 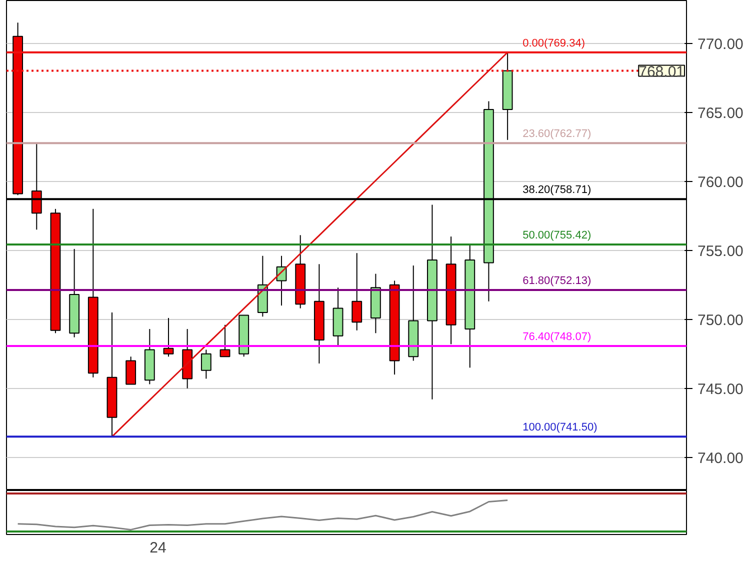 What do you see at coordinates (557, 134) in the screenshot?
I see `ref-line-label: 23.60(762.77)` at bounding box center [557, 134].